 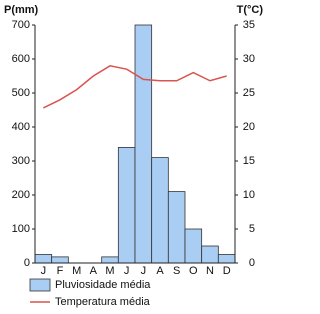 I want to click on x-tick-label: F, so click(x=60, y=271).